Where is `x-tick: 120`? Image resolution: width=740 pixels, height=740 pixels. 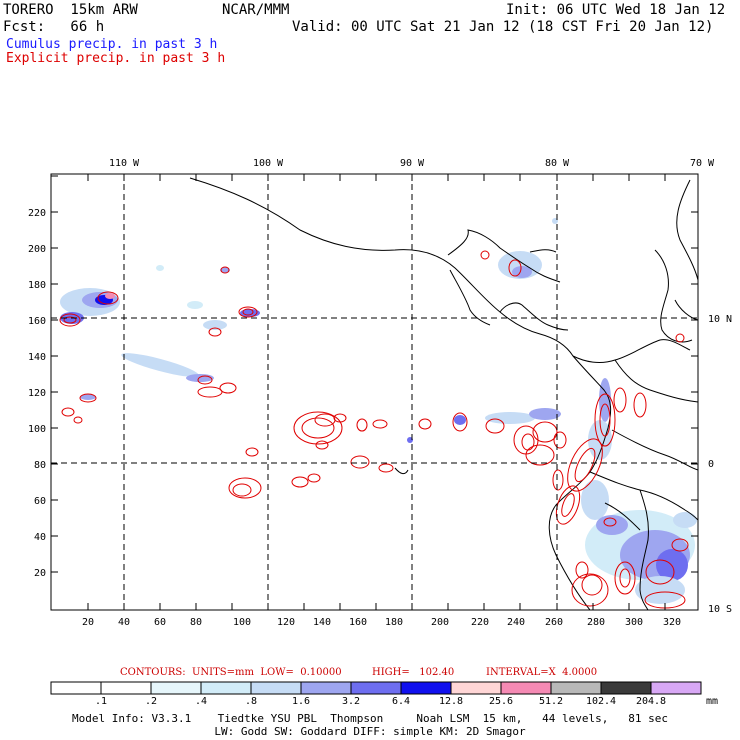 x-tick: 120 is located at coordinates (286, 622).